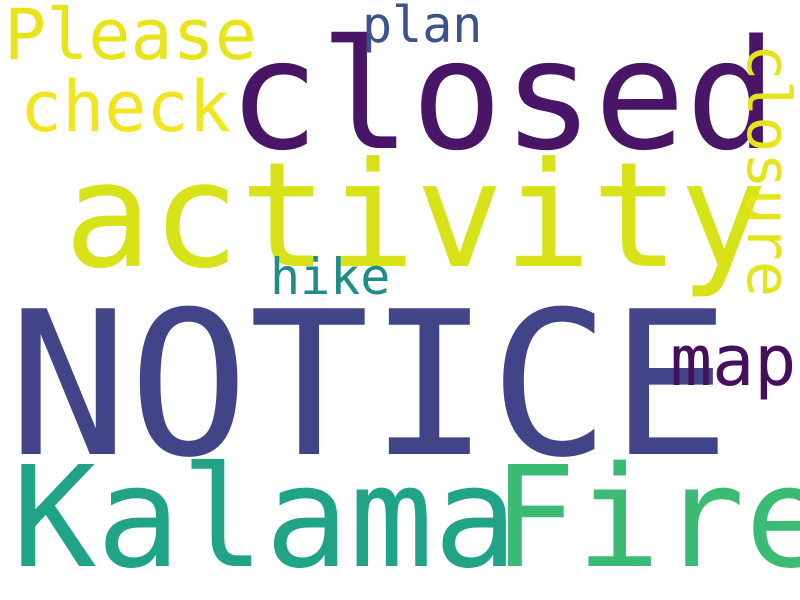  Describe the element at coordinates (130, 38) in the screenshot. I see `word-please: Please` at that location.